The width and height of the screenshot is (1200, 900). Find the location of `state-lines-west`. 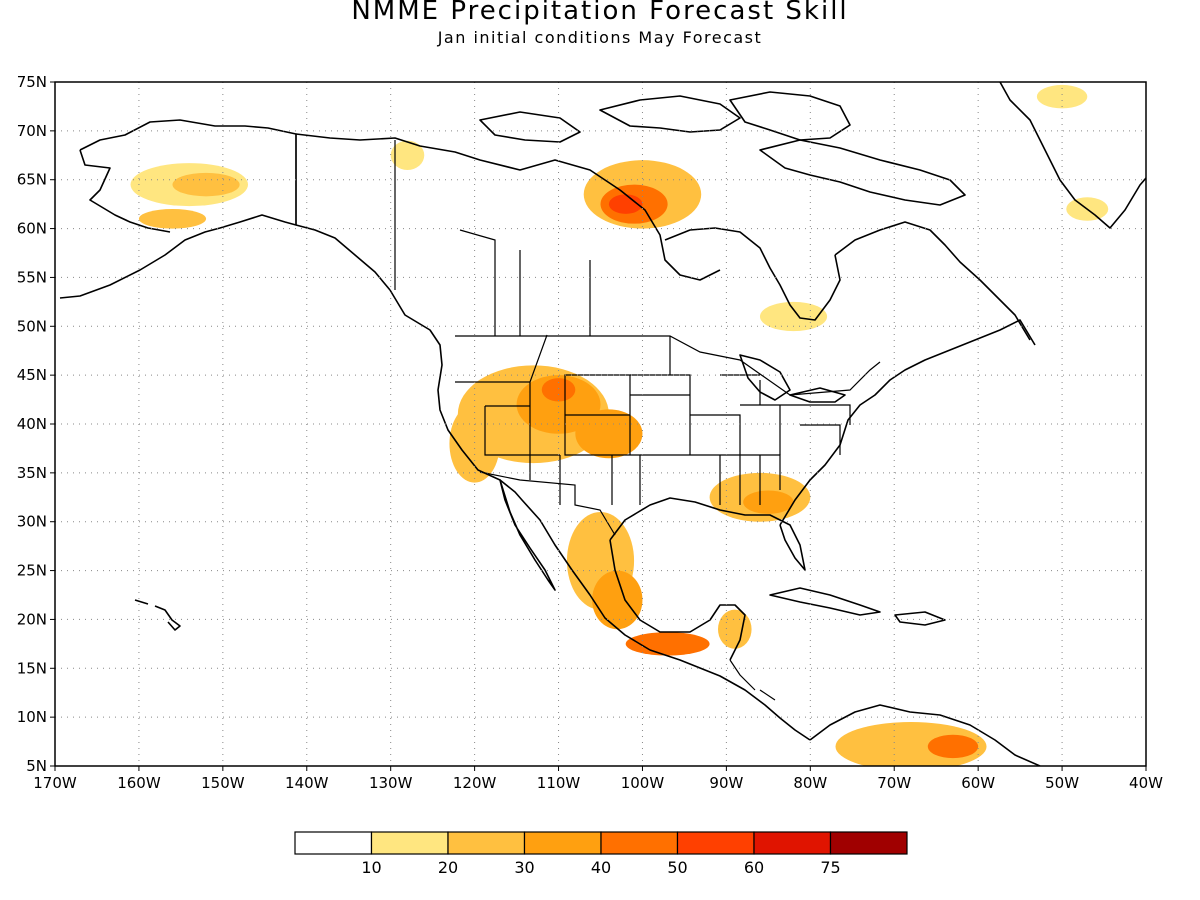

state-lines-west is located at coordinates (548, 419).